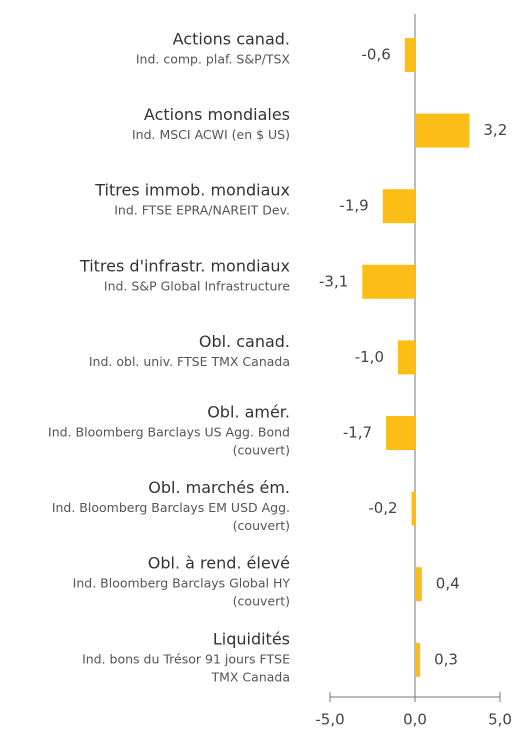 Image resolution: width=517 pixels, height=731 pixels. Describe the element at coordinates (219, 563) in the screenshot. I see `category-label: Obl. à rend. élevé` at that location.